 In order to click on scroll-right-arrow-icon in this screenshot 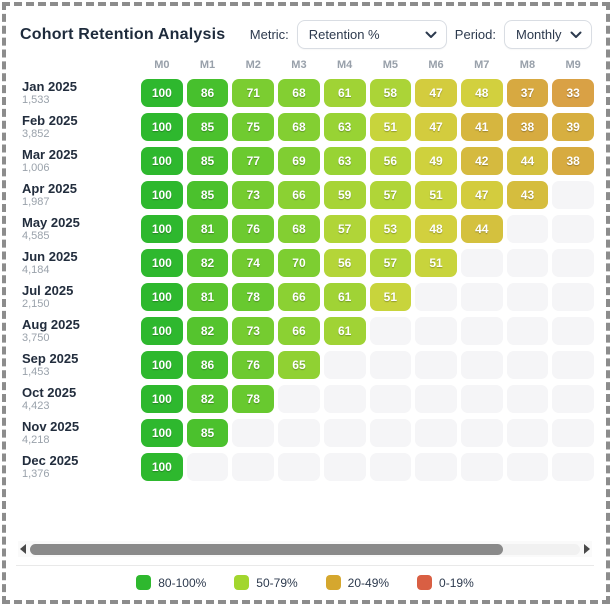, I will do `click(587, 549)`.